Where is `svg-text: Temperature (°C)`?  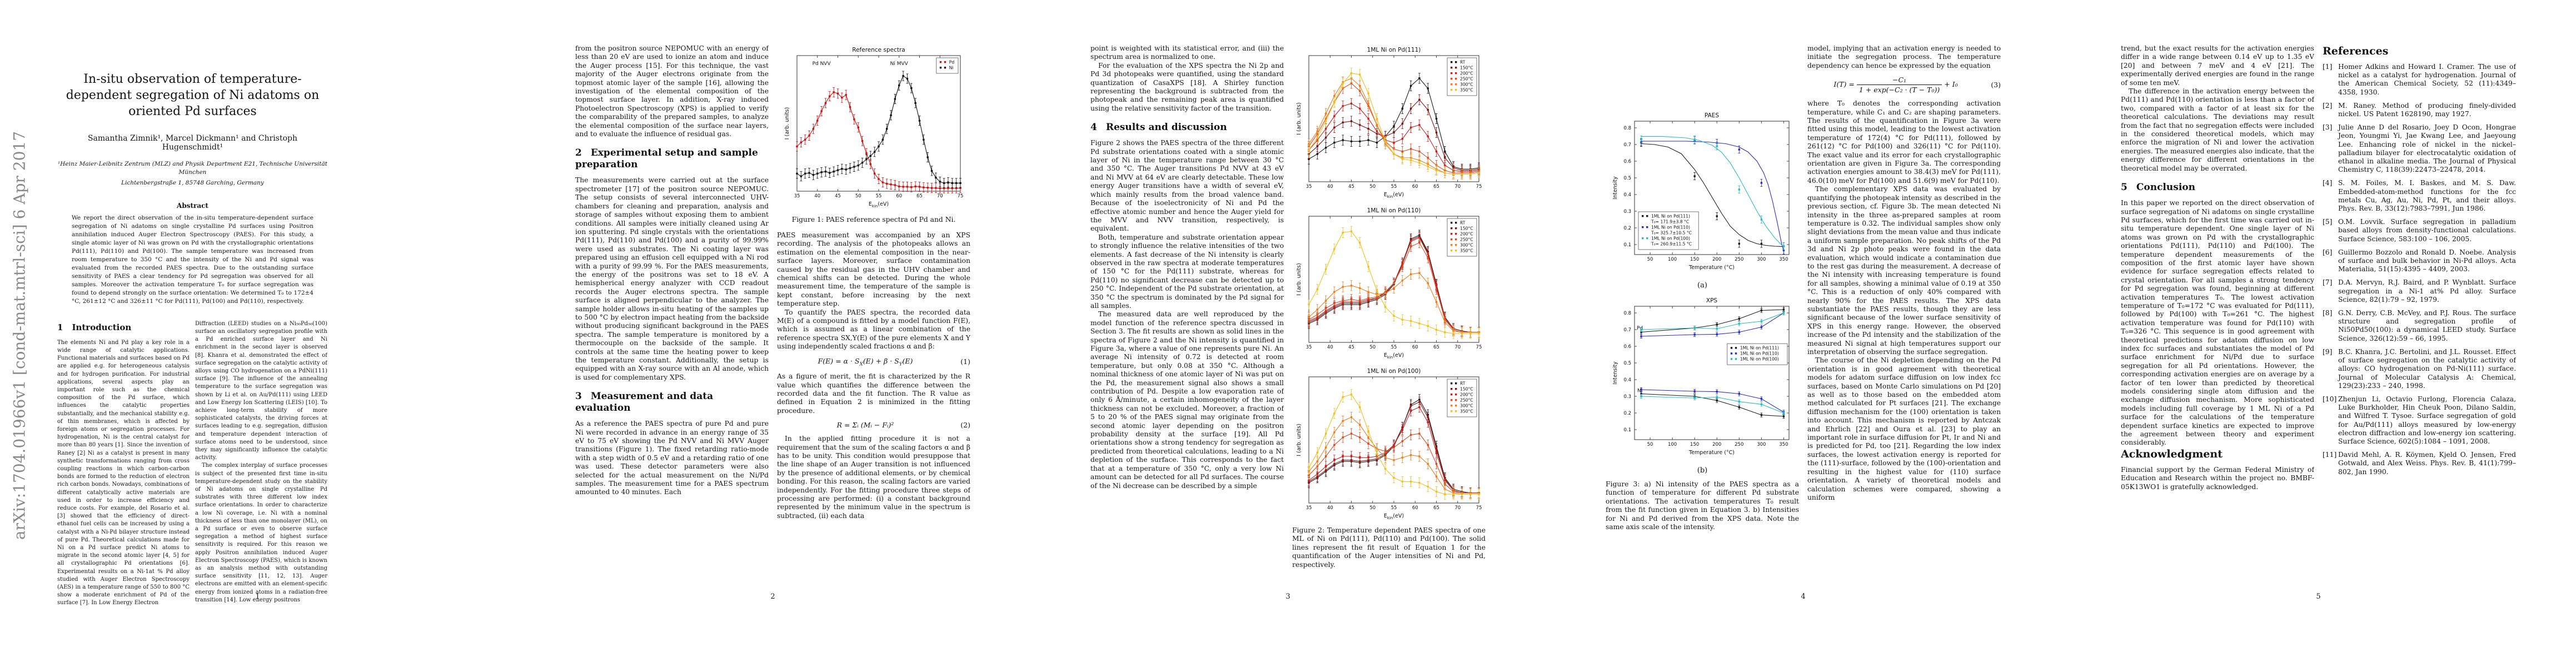
svg-text: Temperature (°C) is located at coordinates (1711, 268).